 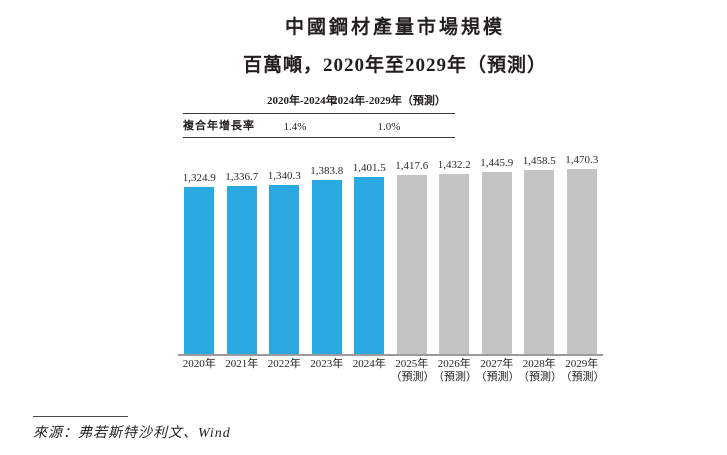 I want to click on bar-column: 1,336.7, so click(x=242, y=247).